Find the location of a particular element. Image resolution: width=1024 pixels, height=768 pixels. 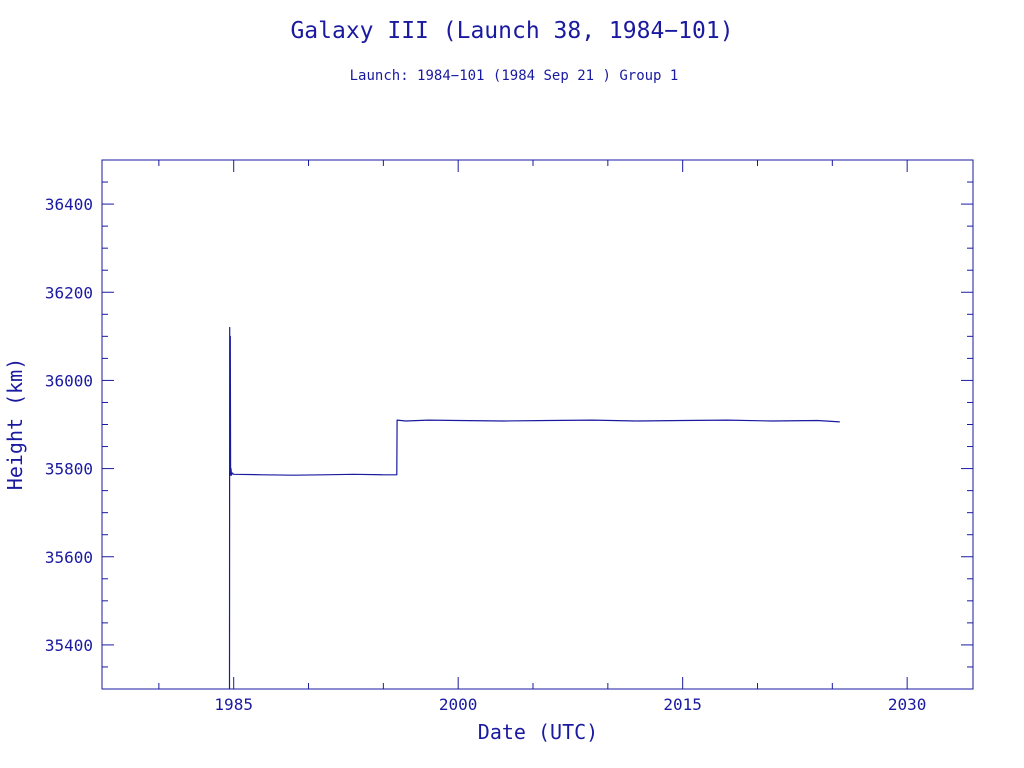

x-tick-label: 1985 is located at coordinates (233, 704).